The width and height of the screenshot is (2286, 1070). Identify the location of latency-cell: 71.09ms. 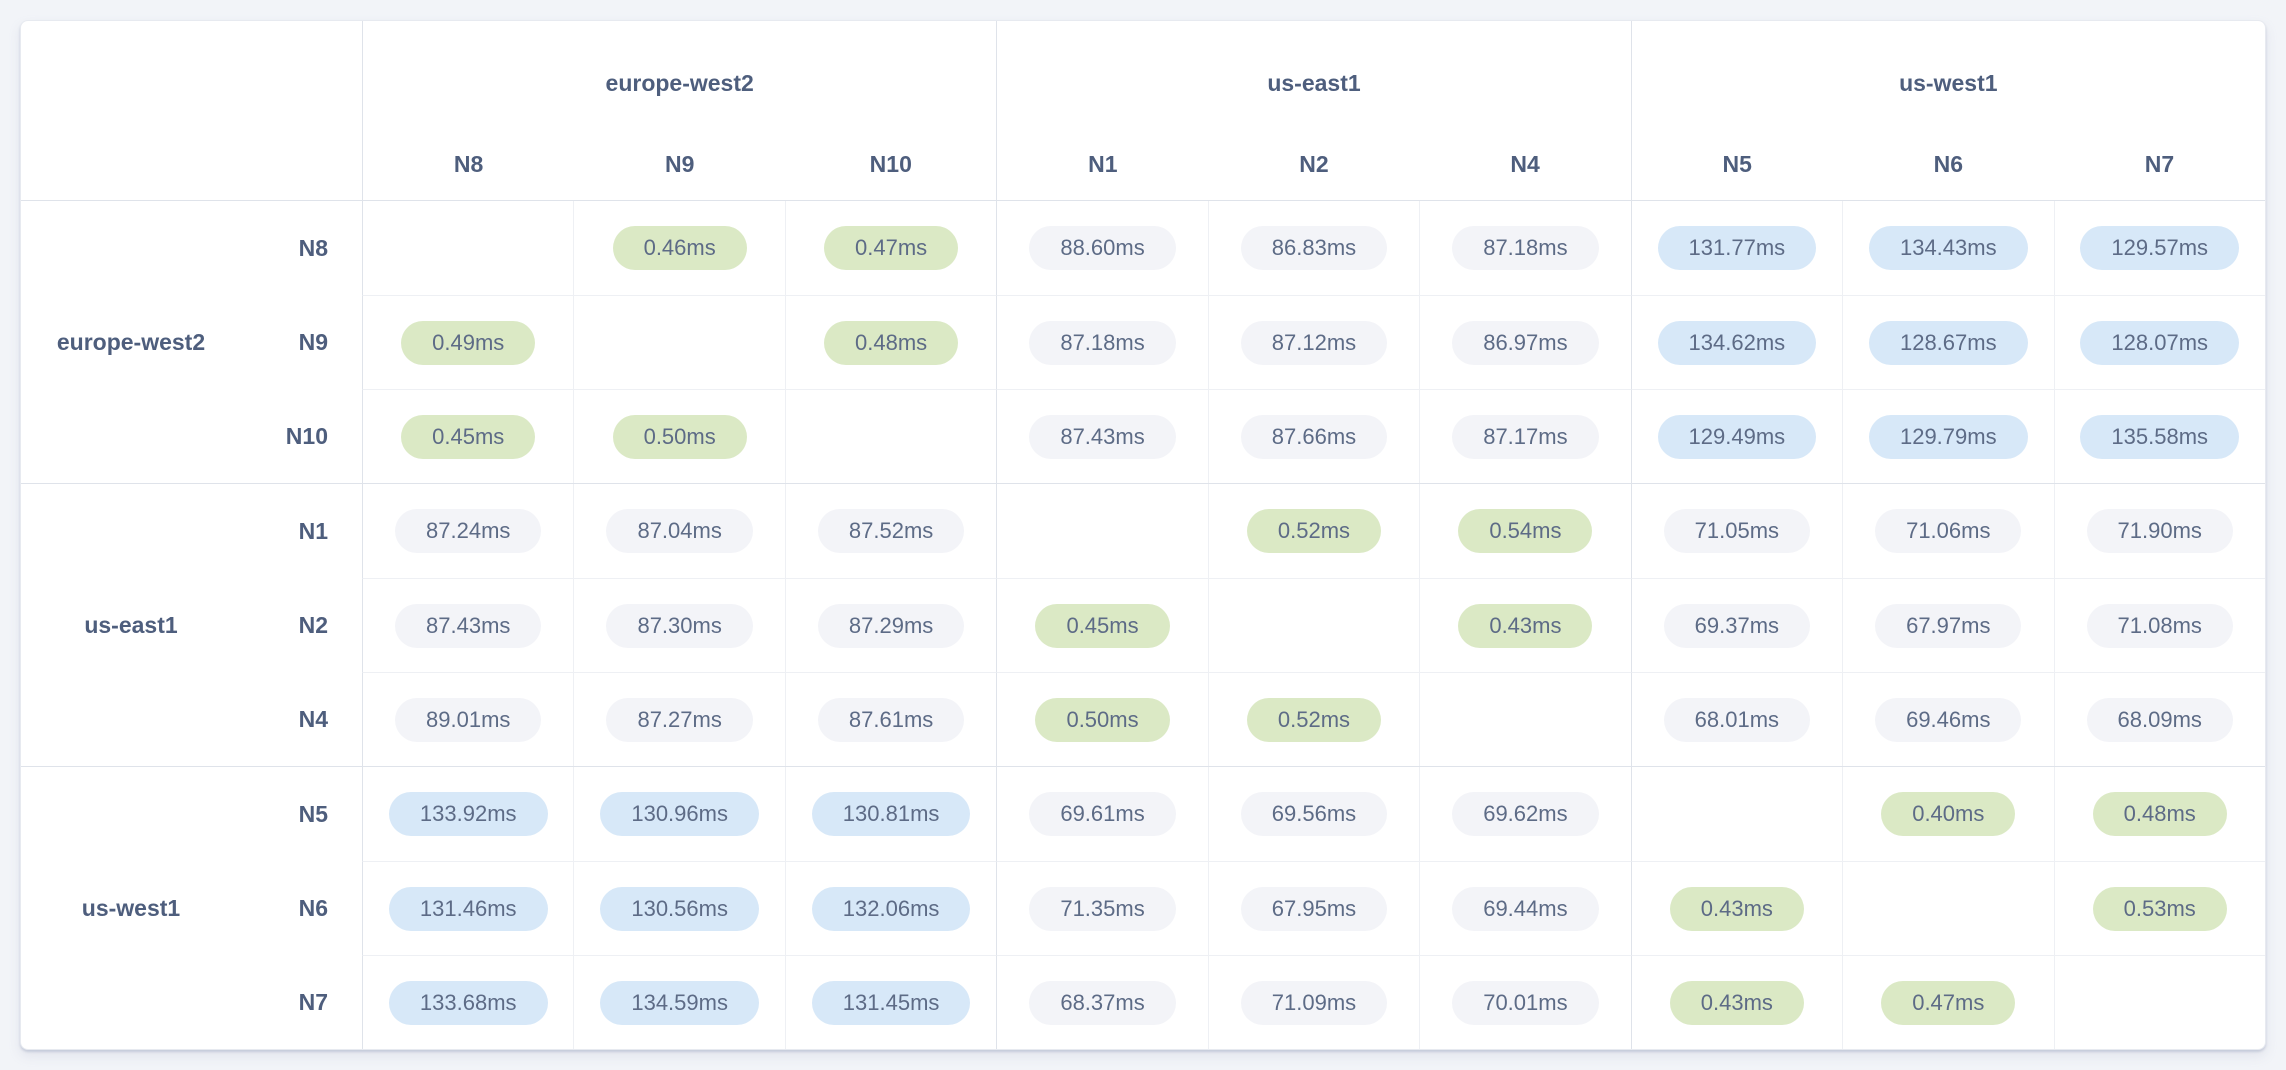
(1313, 1002).